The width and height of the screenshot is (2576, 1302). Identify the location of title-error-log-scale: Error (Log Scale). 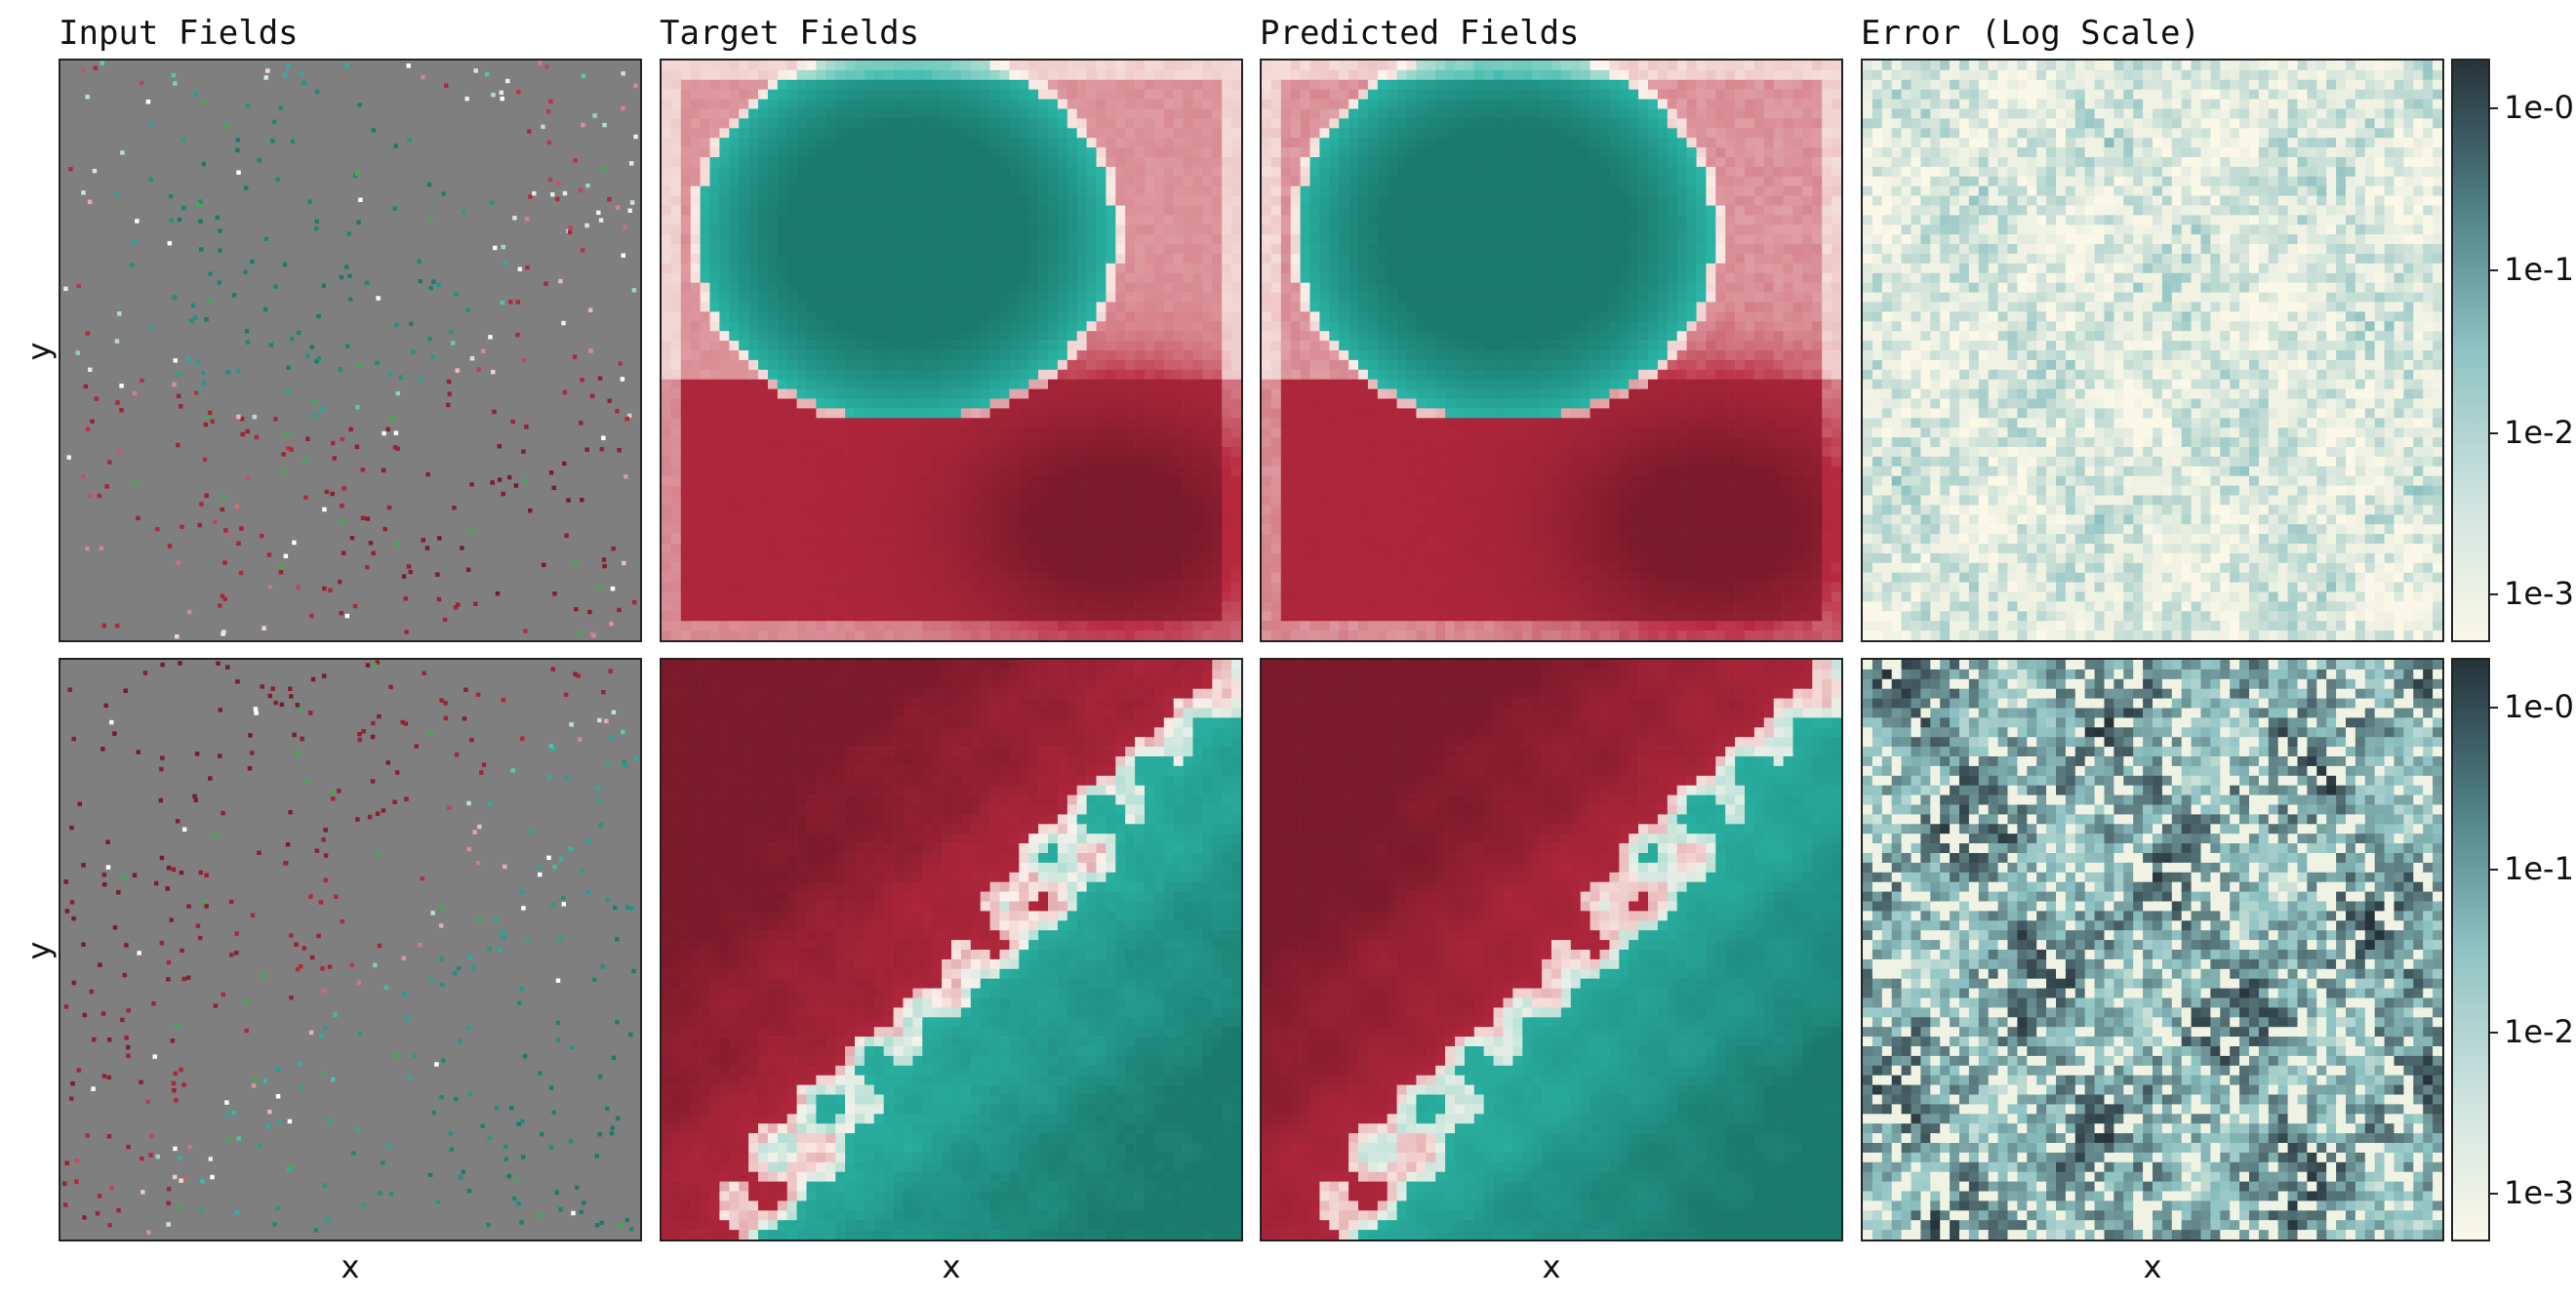
(2031, 33).